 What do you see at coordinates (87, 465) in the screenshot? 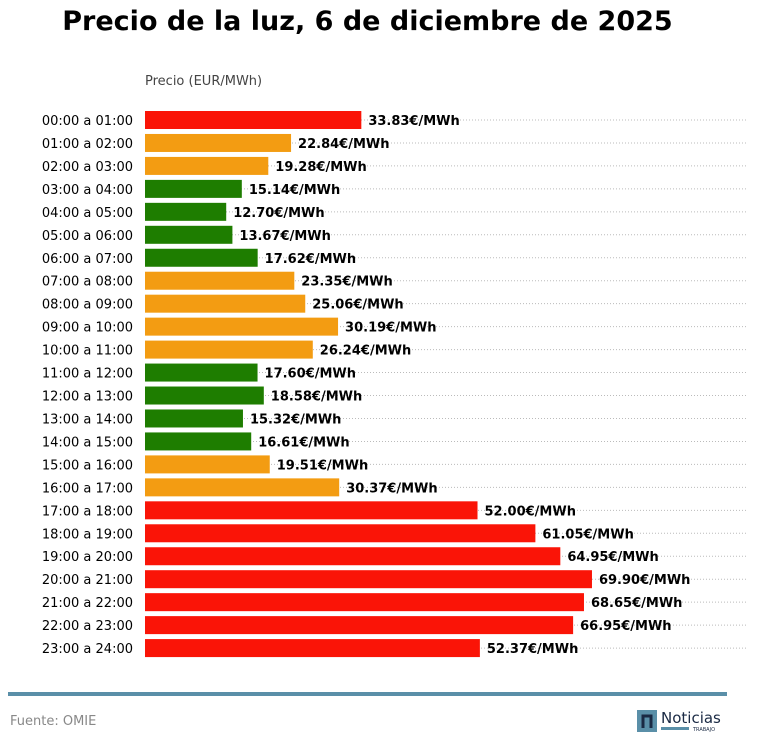
I see `category-label: 15:00 a 16:00` at bounding box center [87, 465].